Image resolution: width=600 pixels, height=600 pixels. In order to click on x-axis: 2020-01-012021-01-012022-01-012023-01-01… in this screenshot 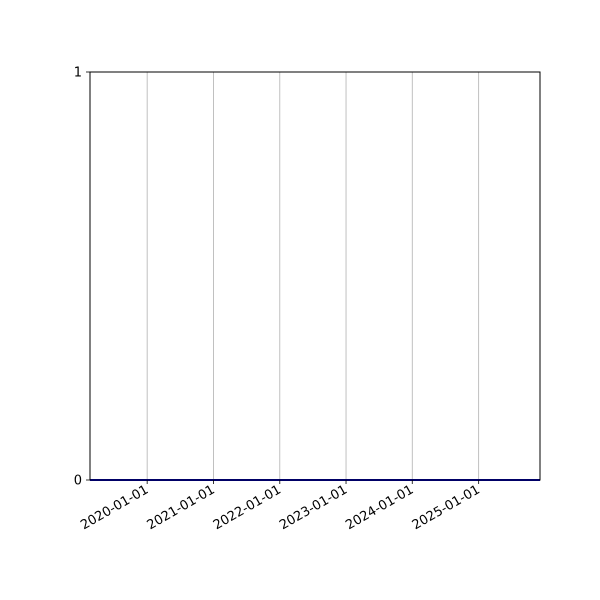, I will do `click(280, 506)`.